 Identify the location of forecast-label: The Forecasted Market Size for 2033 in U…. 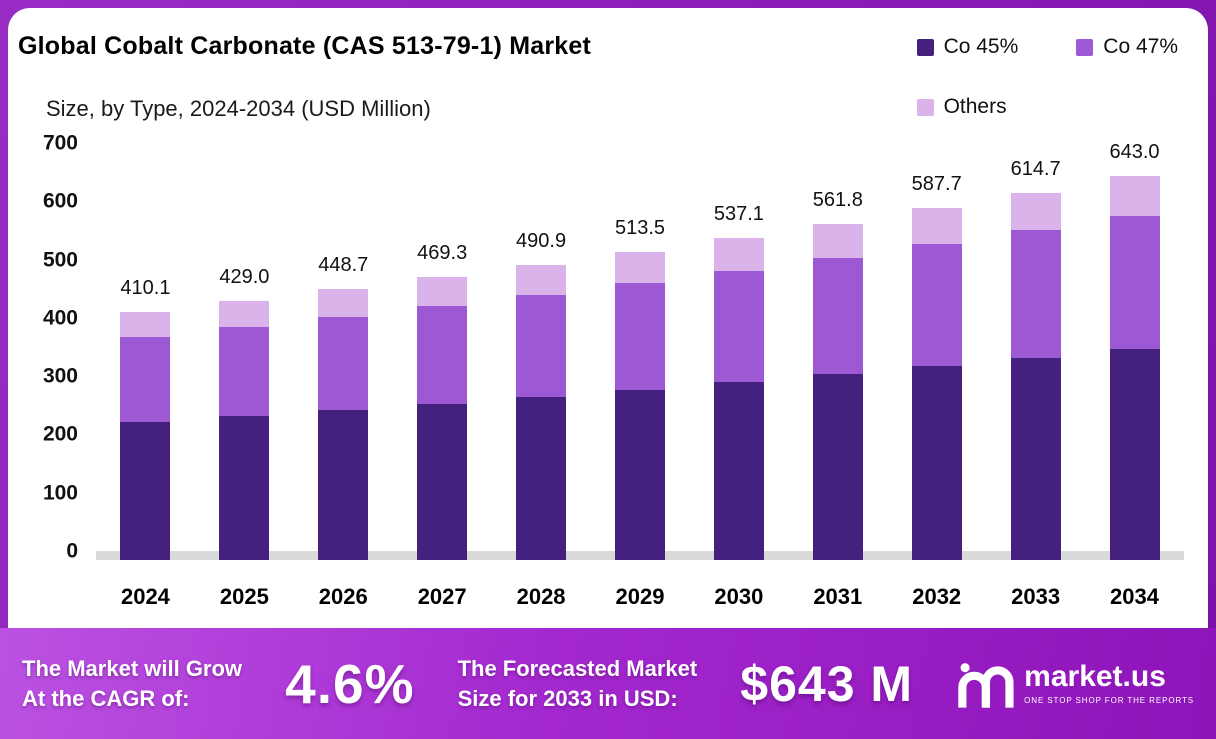
(578, 683).